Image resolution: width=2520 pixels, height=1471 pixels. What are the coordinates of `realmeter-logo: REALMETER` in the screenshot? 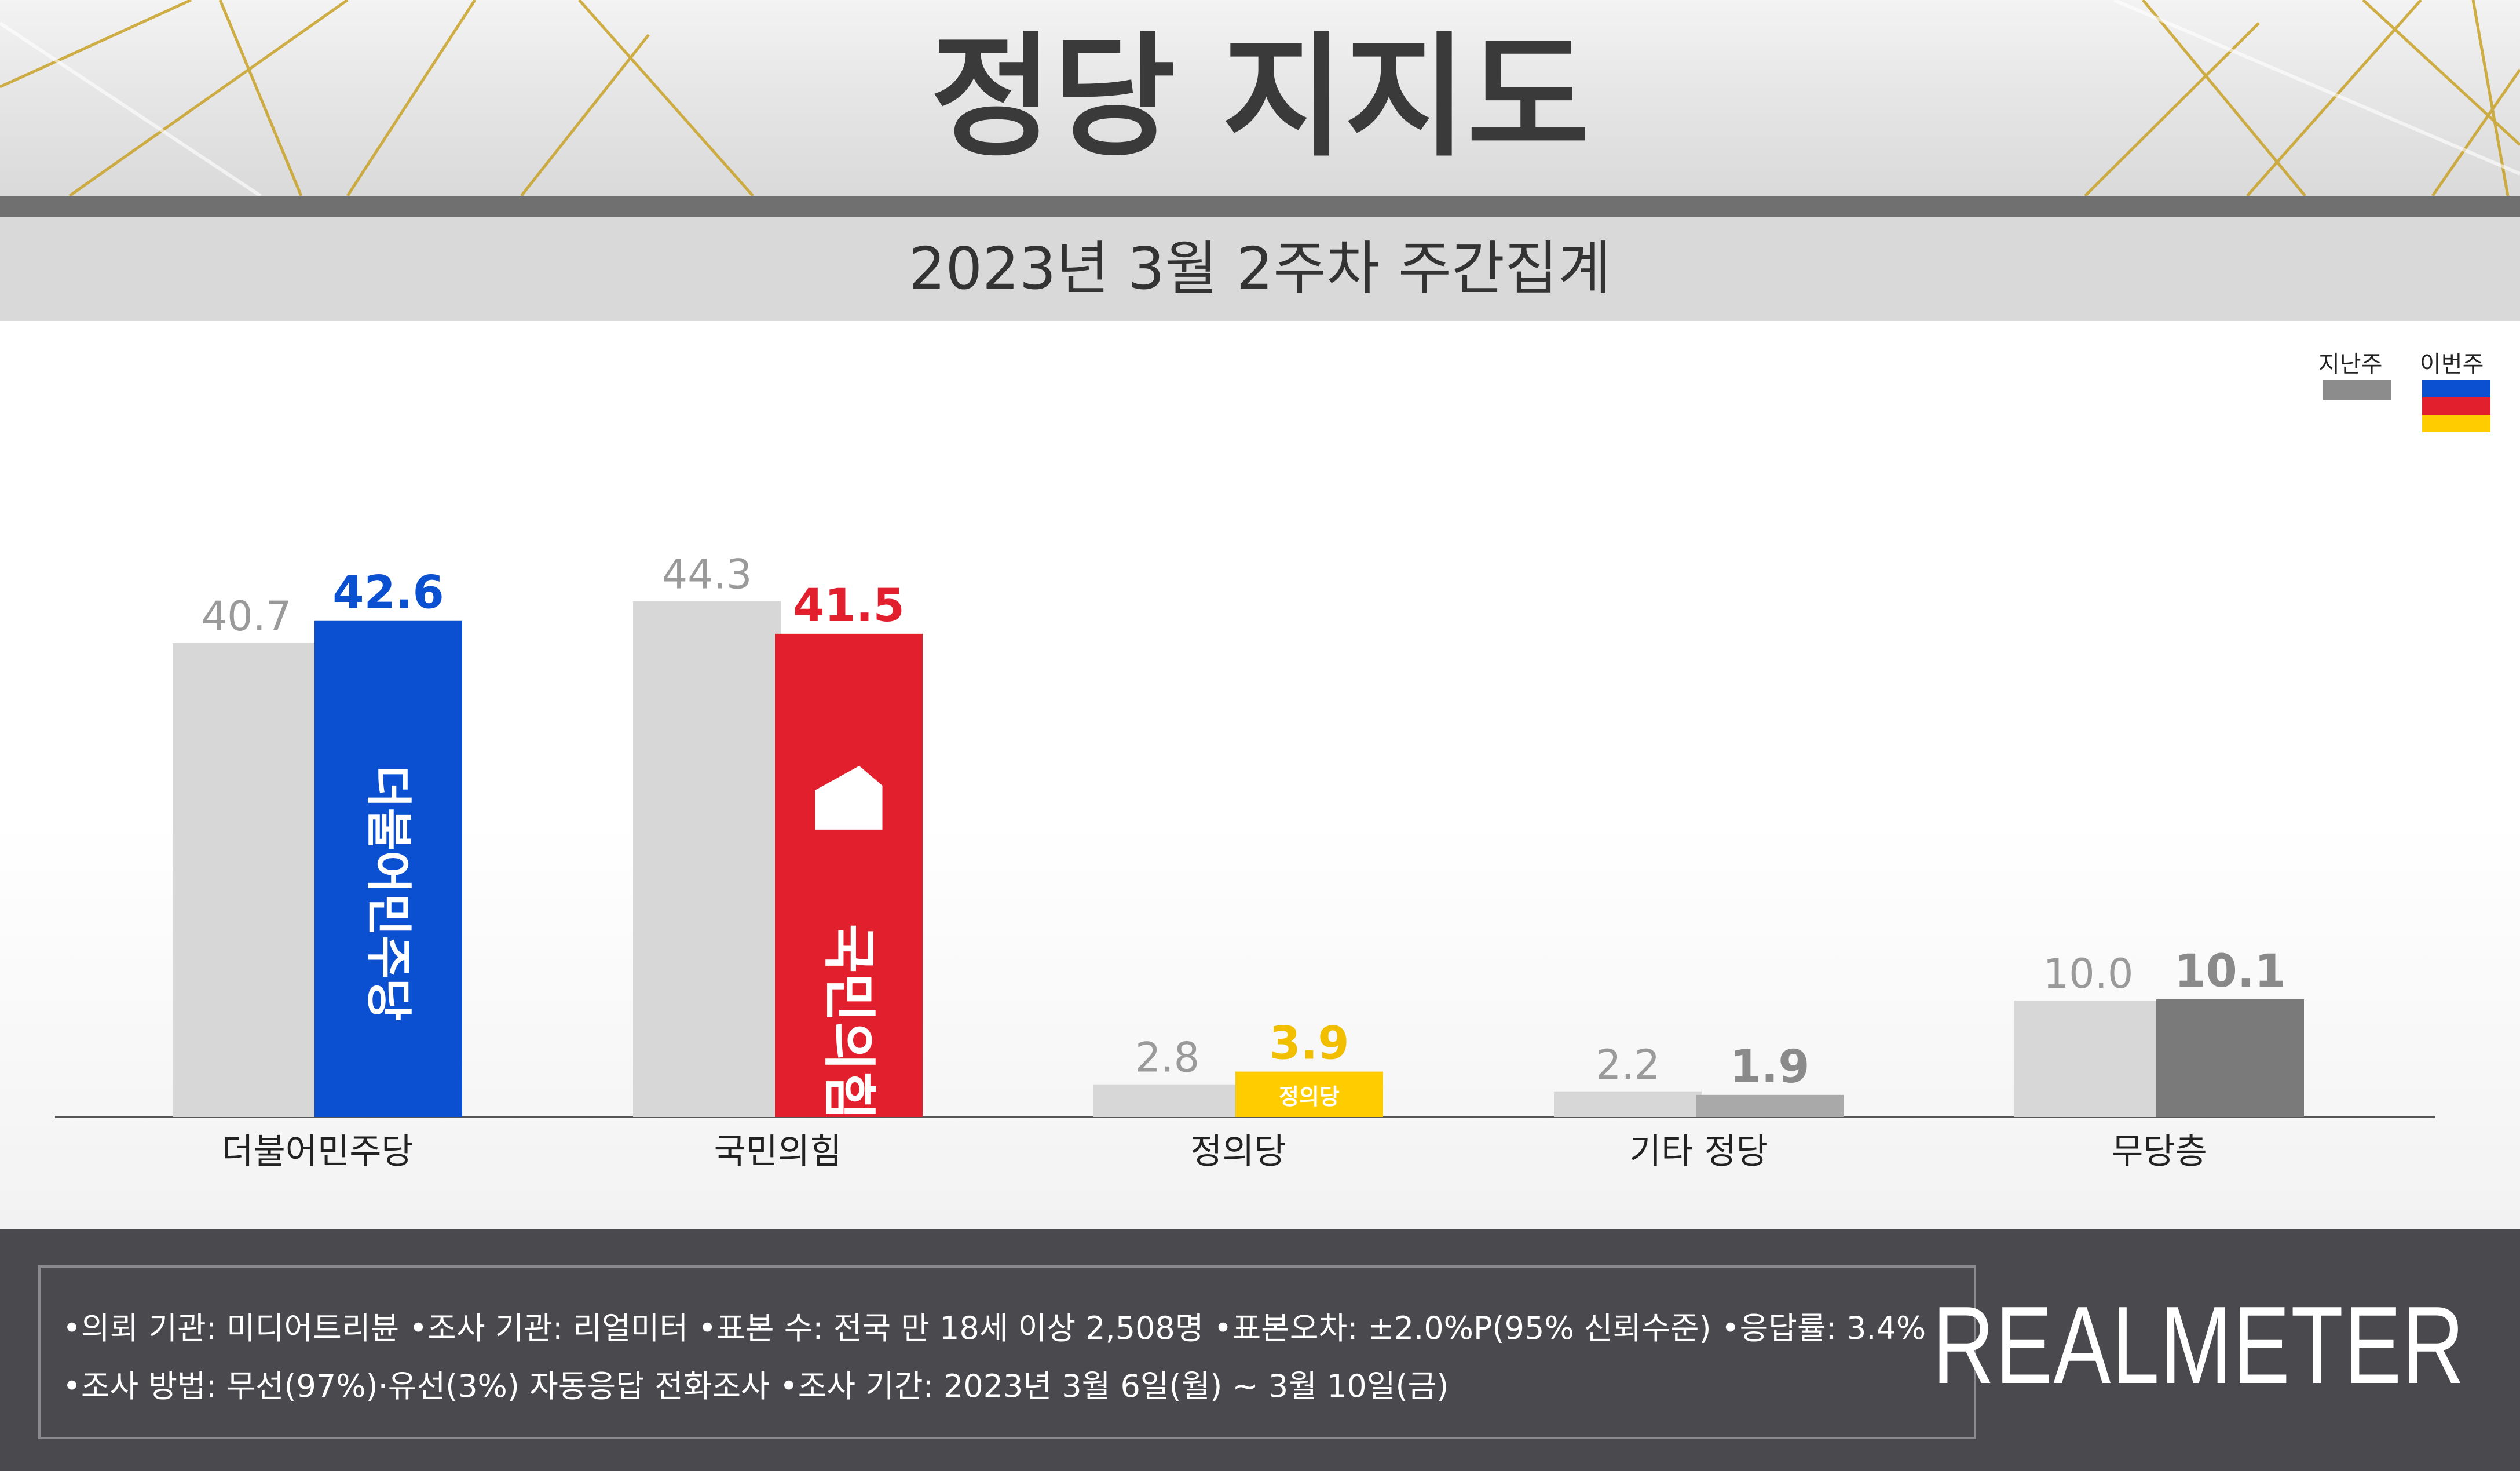 It's located at (2198, 1345).